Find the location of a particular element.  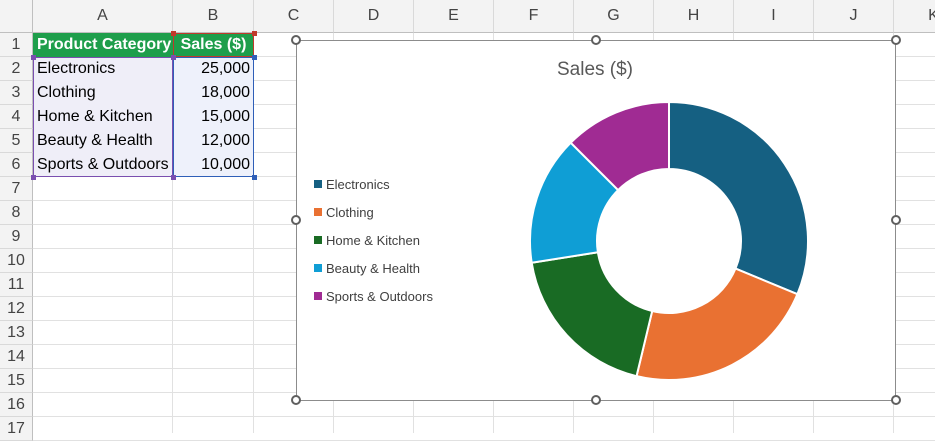

legend-label: Sports & Outdoors is located at coordinates (379, 296).